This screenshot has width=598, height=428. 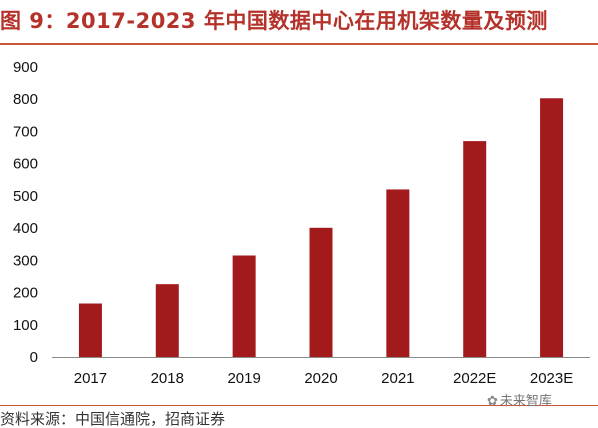 What do you see at coordinates (25, 228) in the screenshot?
I see `y-tick-label: 400` at bounding box center [25, 228].